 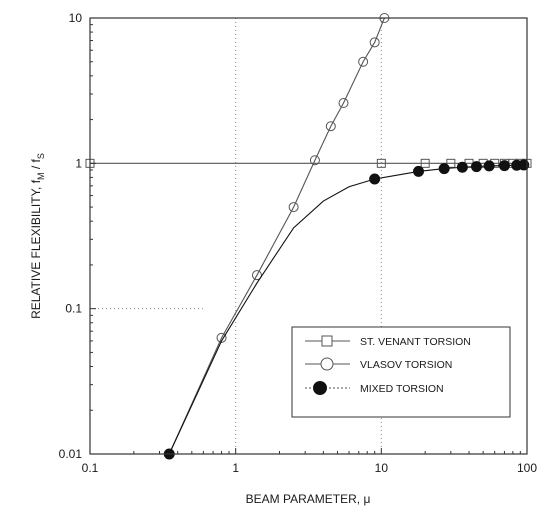 I want to click on legend-item-mixed: MIXED TORSION, so click(x=374, y=388).